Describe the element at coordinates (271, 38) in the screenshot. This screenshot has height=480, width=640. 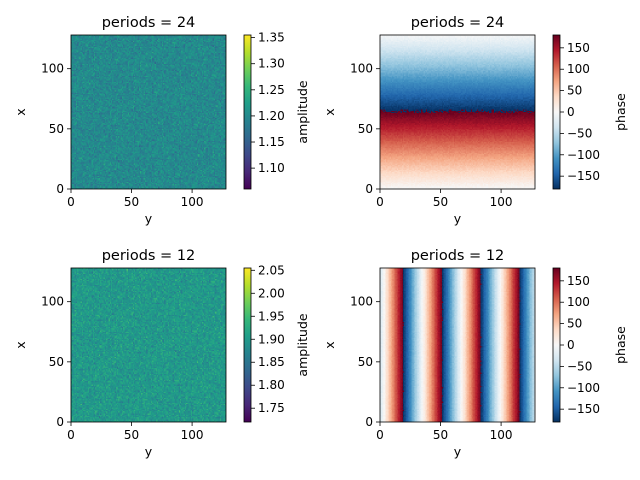
I see `colorbar-tick-label: 1.35` at that location.